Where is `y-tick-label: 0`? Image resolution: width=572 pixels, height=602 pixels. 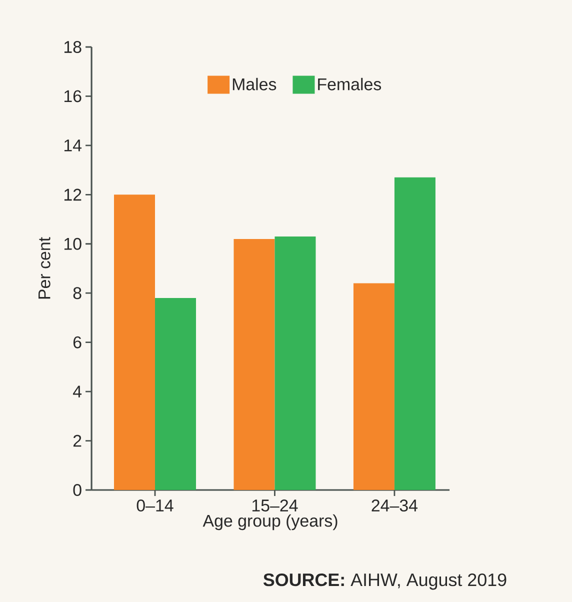
y-tick-label: 0 is located at coordinates (77, 490).